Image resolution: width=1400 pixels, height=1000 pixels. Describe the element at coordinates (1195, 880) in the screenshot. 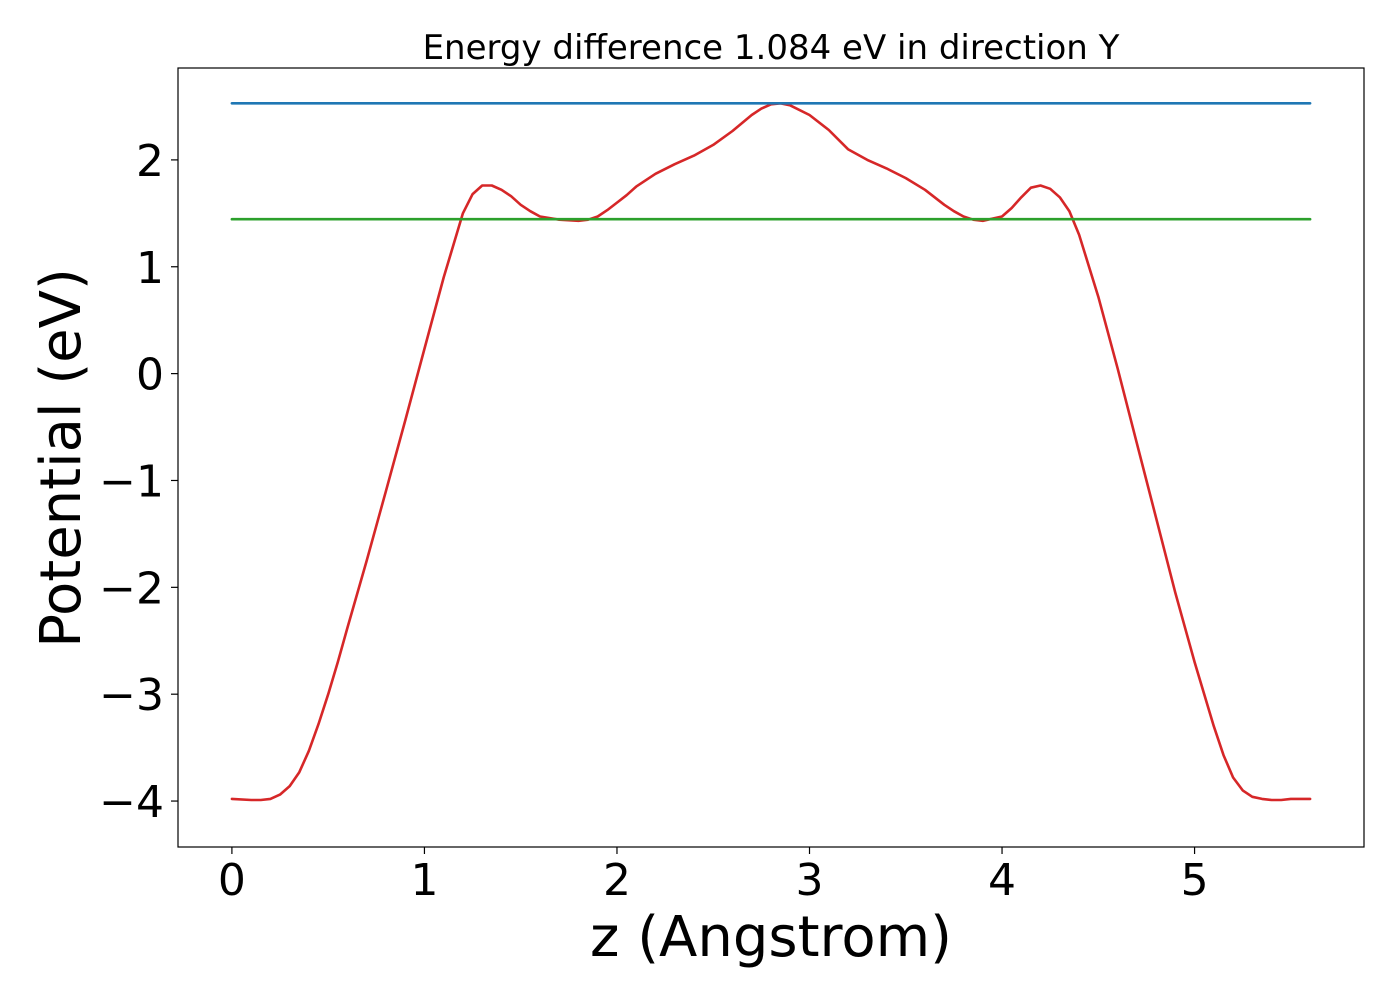

I see `x-tick-label: 5` at that location.